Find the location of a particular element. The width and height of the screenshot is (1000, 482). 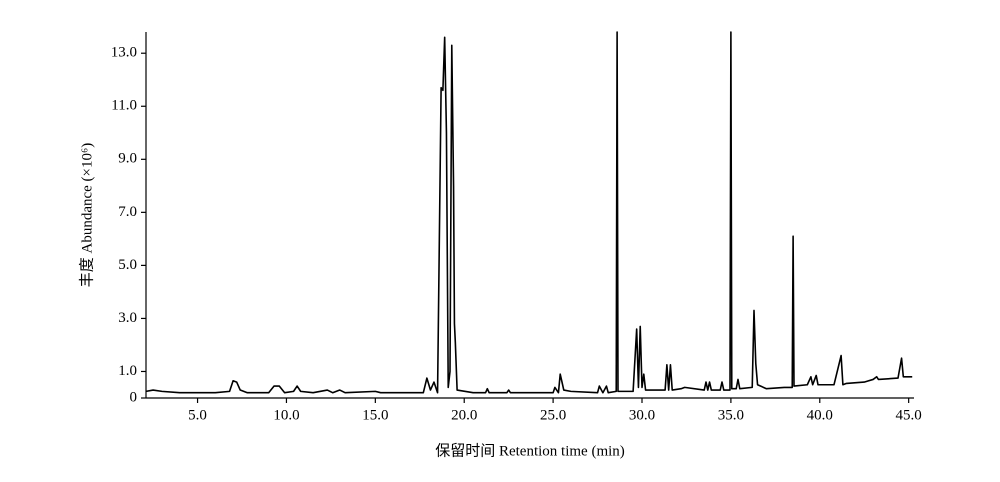

y-tick-label: 11.0 is located at coordinates (124, 106).